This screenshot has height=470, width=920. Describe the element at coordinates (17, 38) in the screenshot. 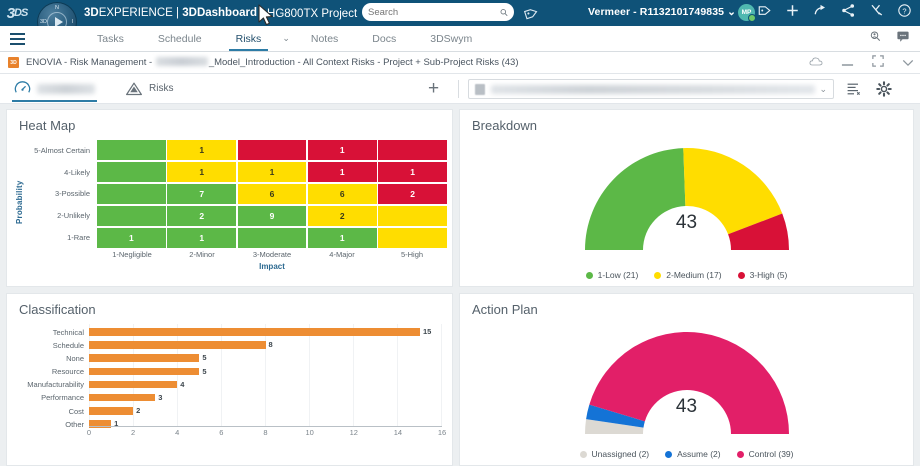

I see `hamburger-menu-icon` at that location.